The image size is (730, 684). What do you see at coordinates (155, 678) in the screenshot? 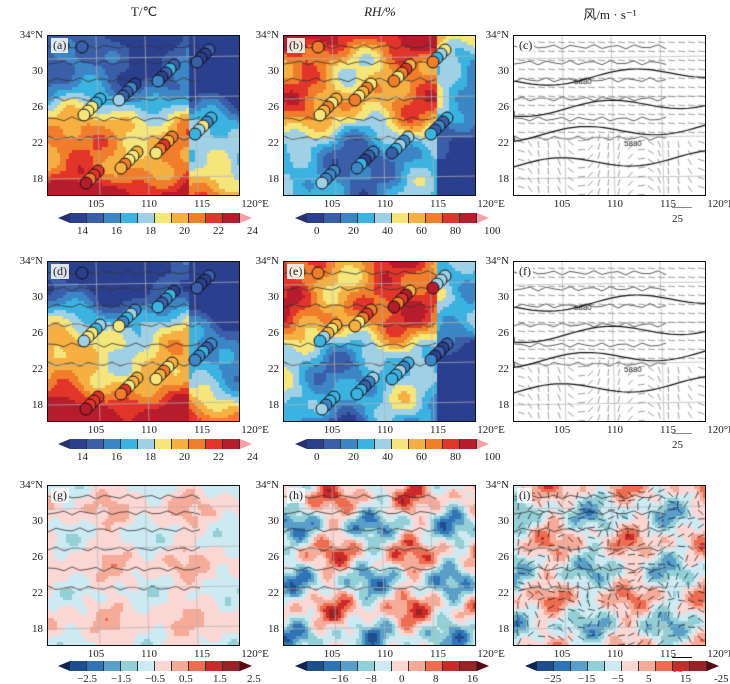
I see `colorbar-tick-label: −0.5` at bounding box center [155, 678].